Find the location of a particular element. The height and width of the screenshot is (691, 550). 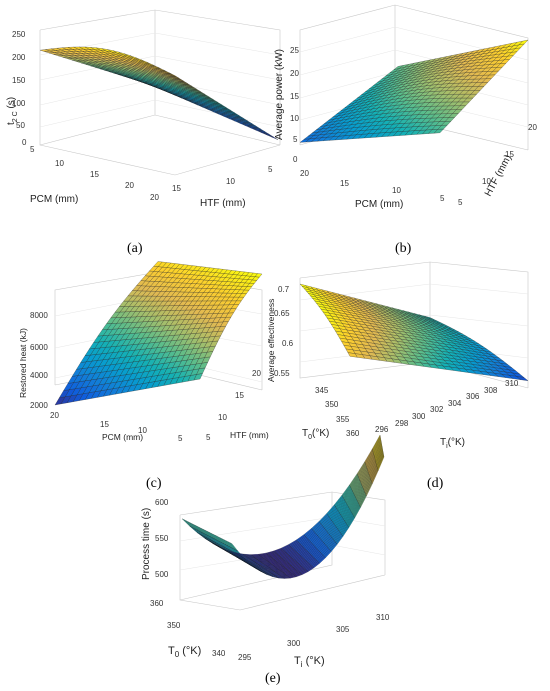

panel-c-ylabel: HTF (mm) is located at coordinates (249, 435).